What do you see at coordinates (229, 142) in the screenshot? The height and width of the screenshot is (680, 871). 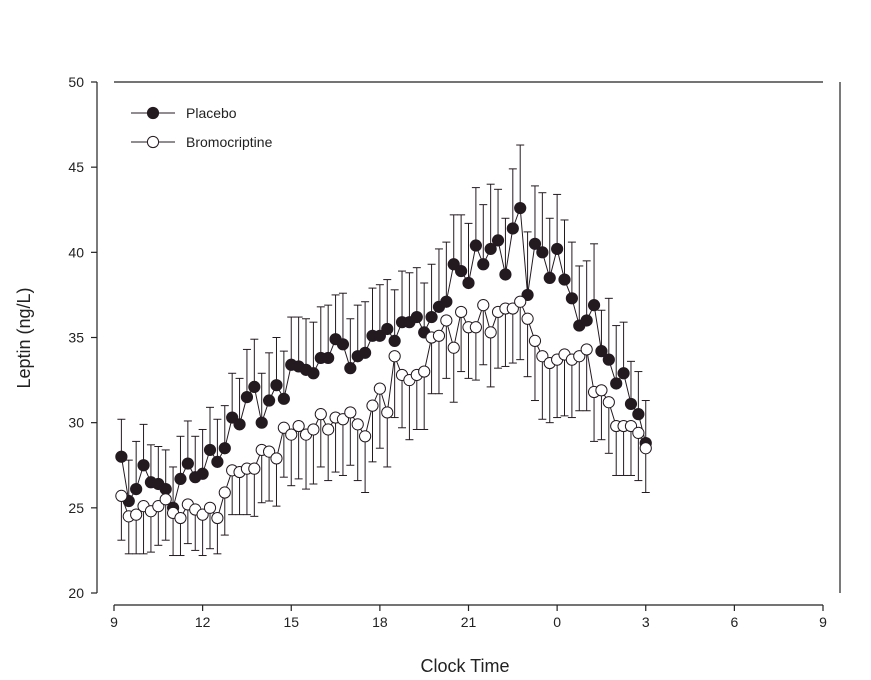 I see `legend-bromocriptine-label: Bromocriptine` at bounding box center [229, 142].